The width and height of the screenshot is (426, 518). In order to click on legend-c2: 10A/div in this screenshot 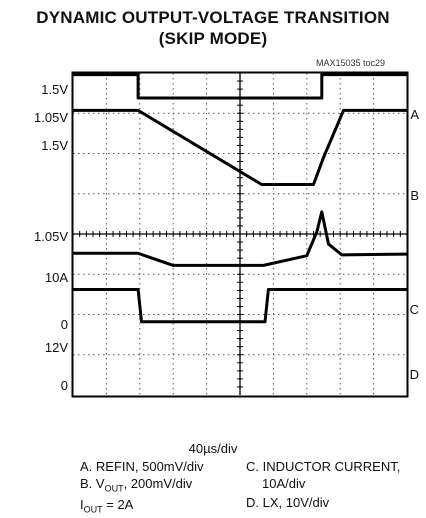, I will do `click(284, 483)`.